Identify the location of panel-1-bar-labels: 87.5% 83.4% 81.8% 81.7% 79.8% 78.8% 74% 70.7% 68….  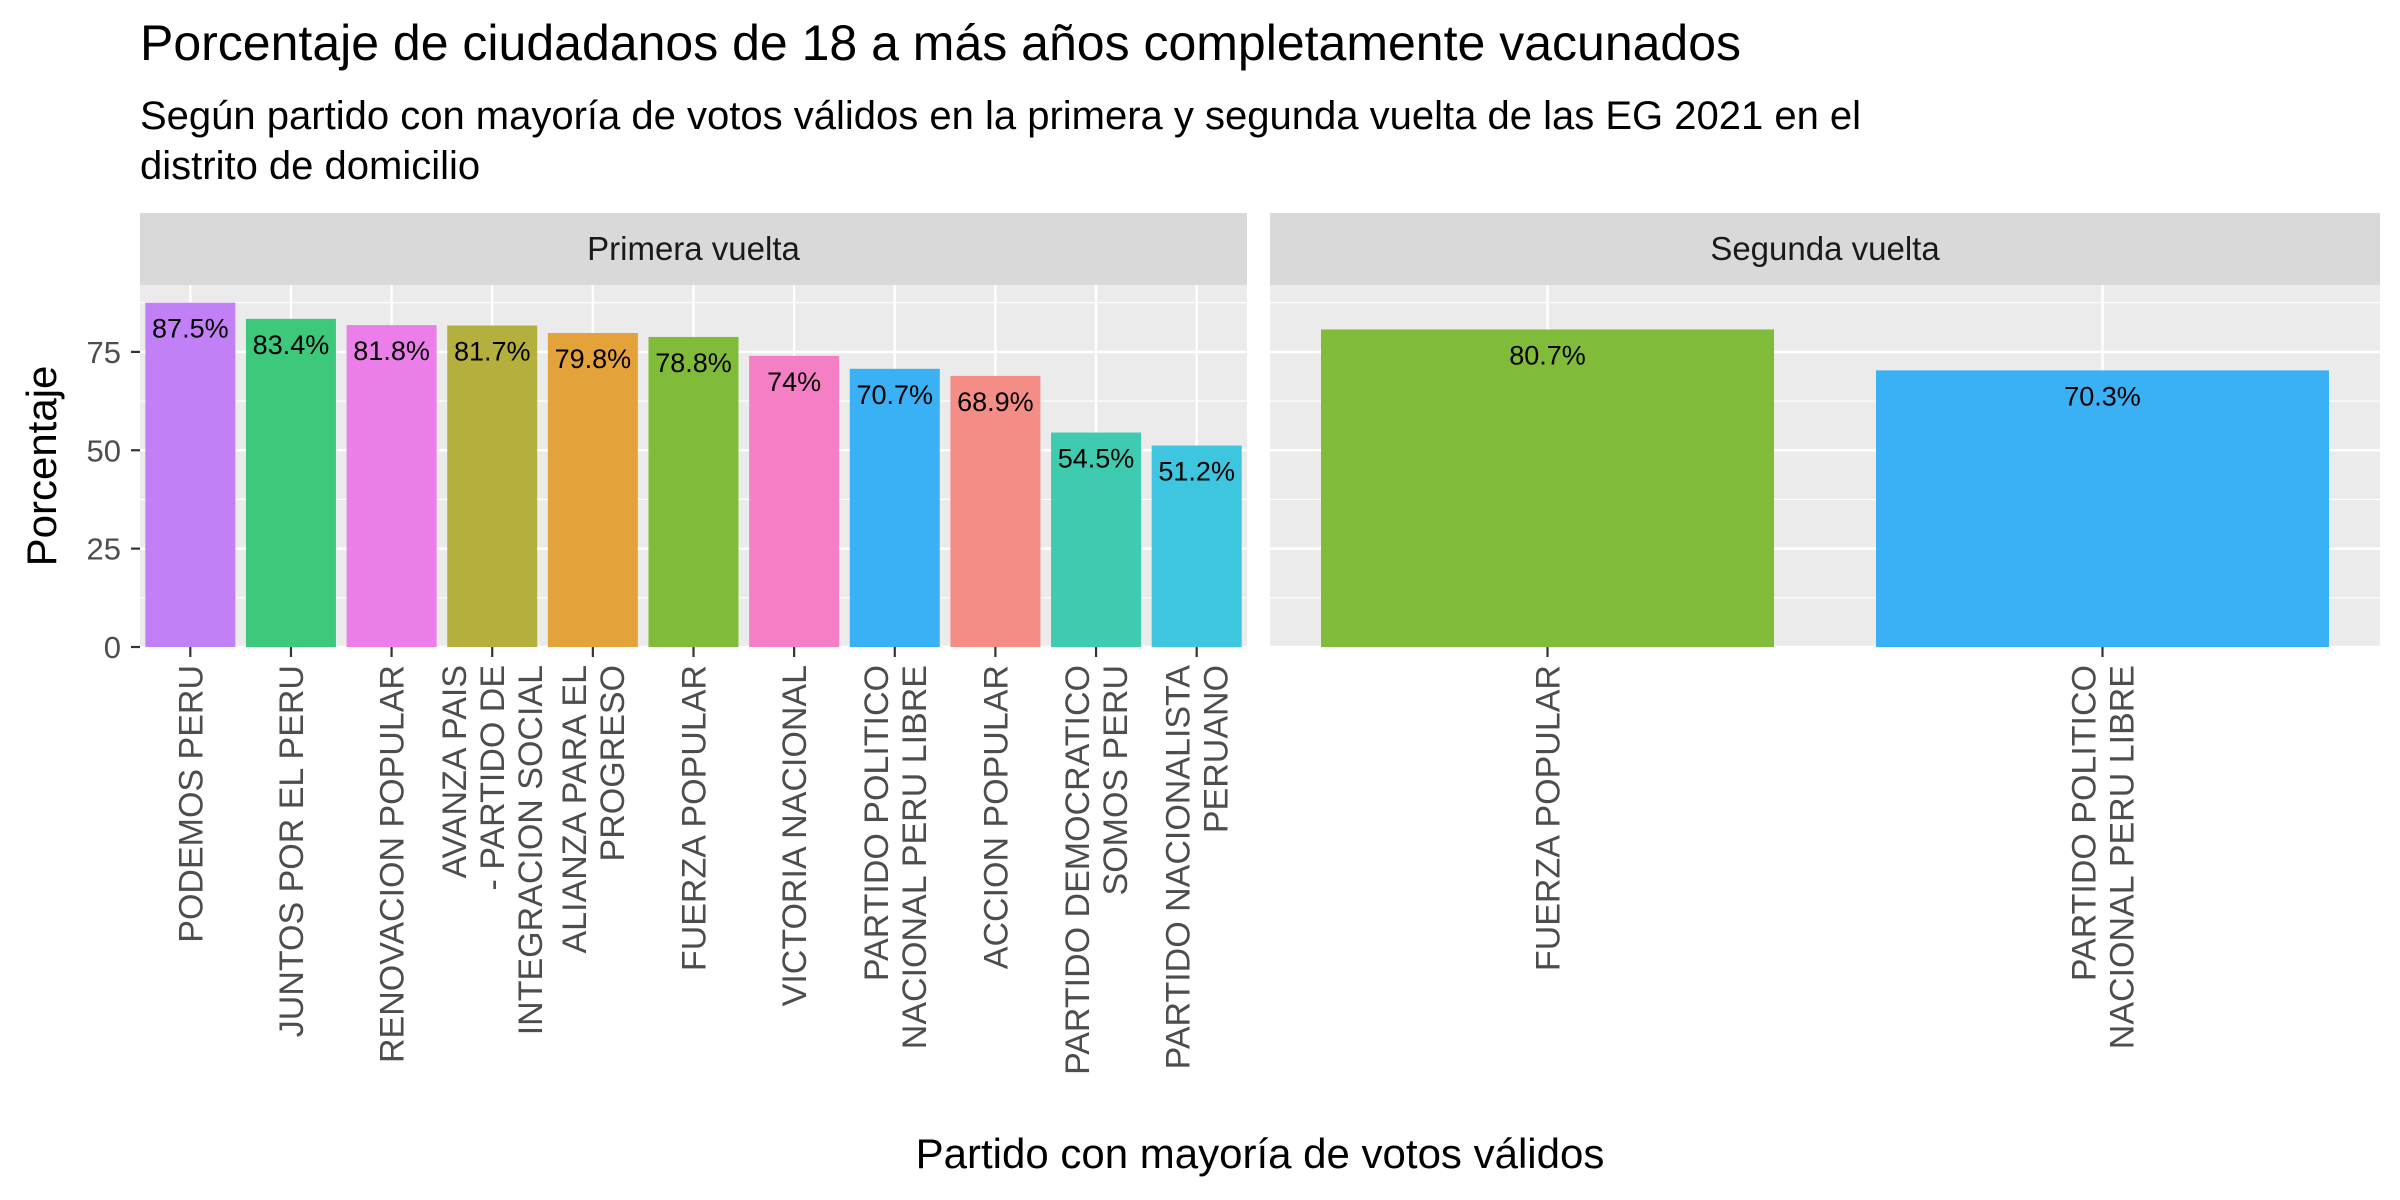
(693, 400).